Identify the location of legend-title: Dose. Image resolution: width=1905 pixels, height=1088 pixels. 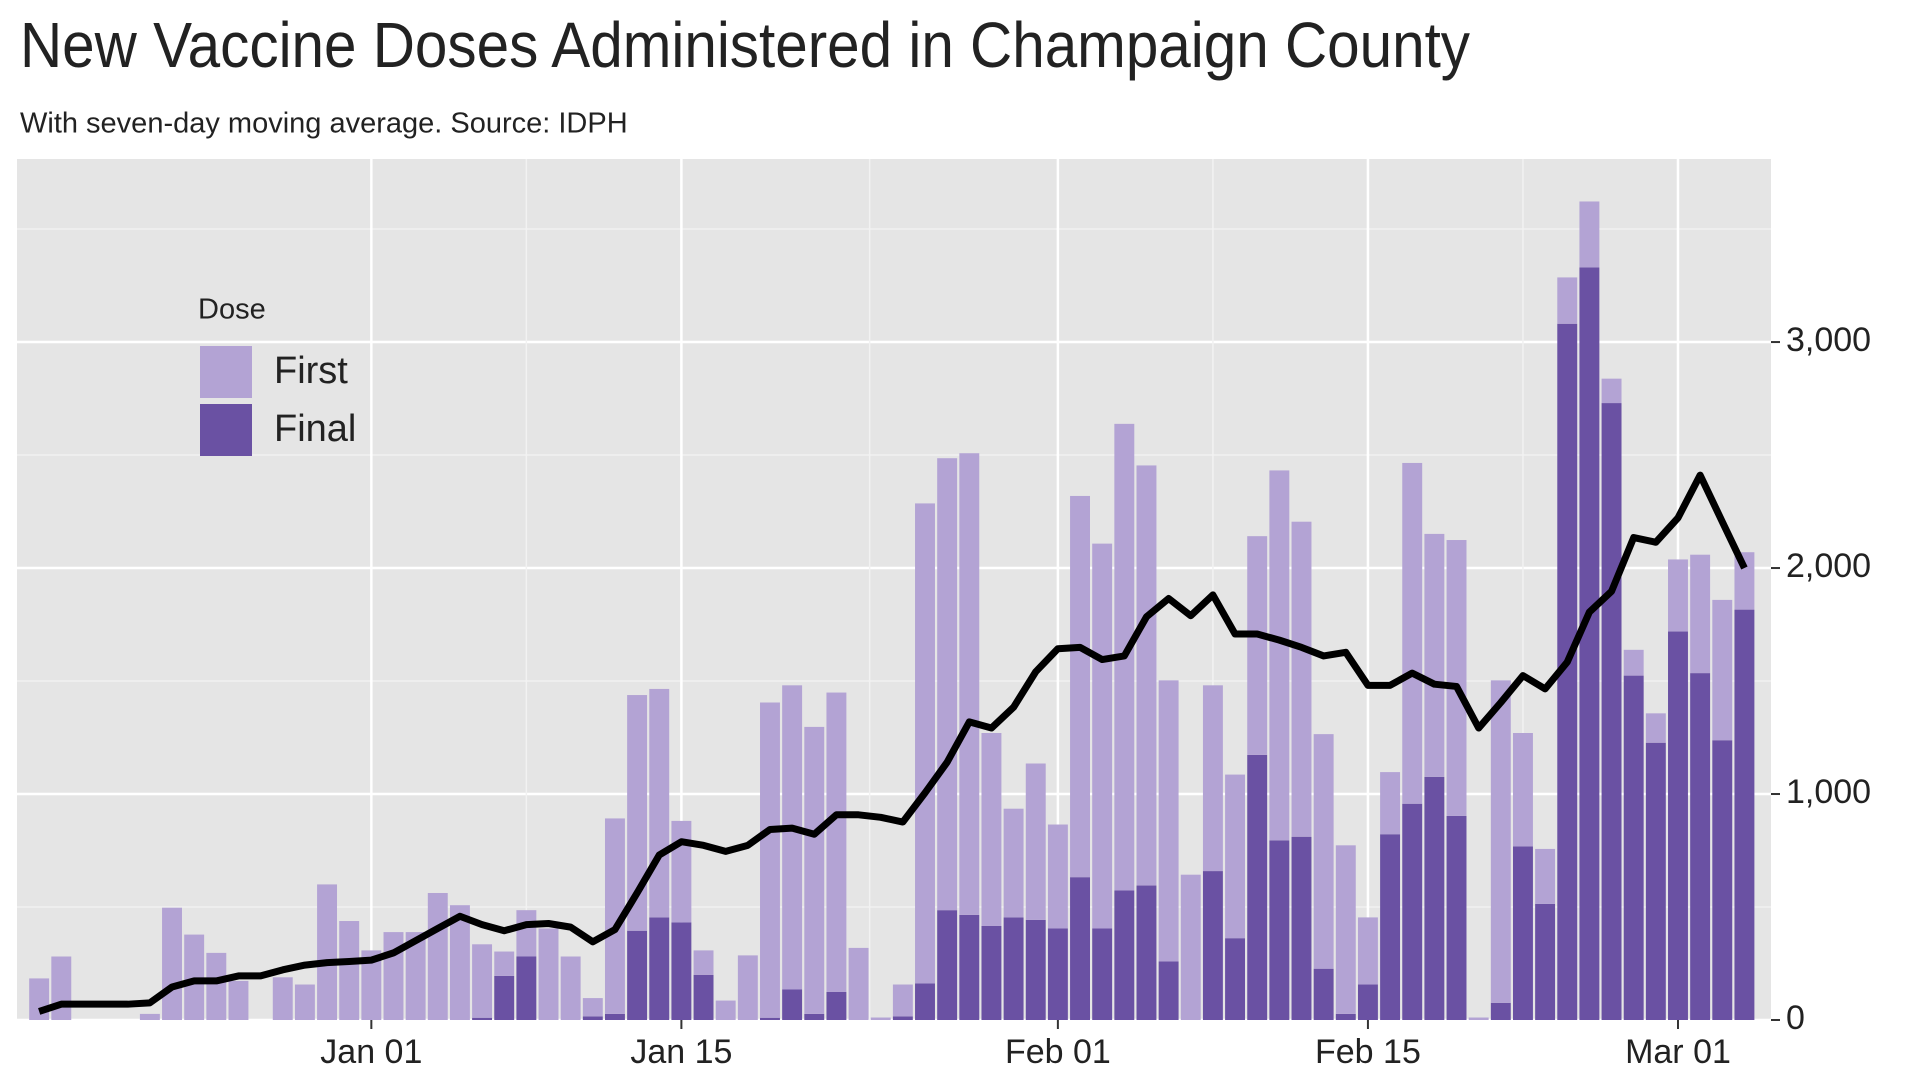
(232, 310).